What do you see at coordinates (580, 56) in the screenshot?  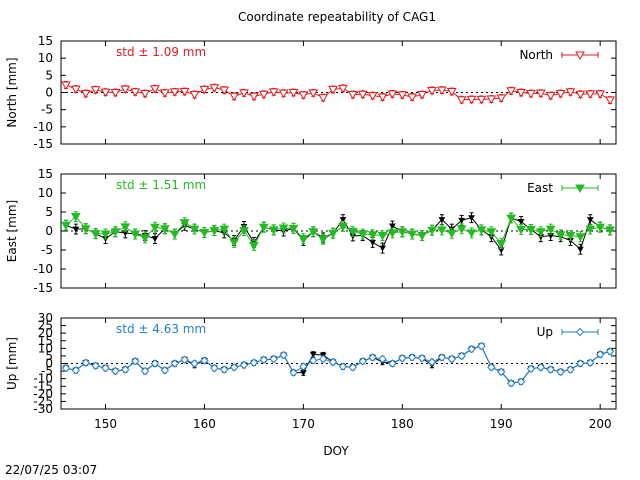 I see `legend-marker` at bounding box center [580, 56].